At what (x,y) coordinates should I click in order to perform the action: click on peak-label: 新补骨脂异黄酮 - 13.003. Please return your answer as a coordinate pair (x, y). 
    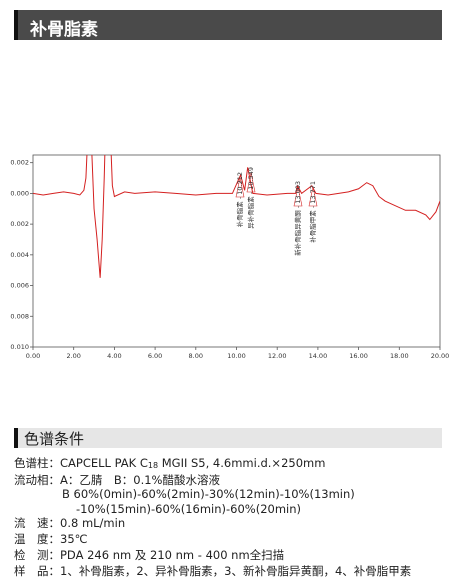
    Looking at the image, I should click on (297, 218).